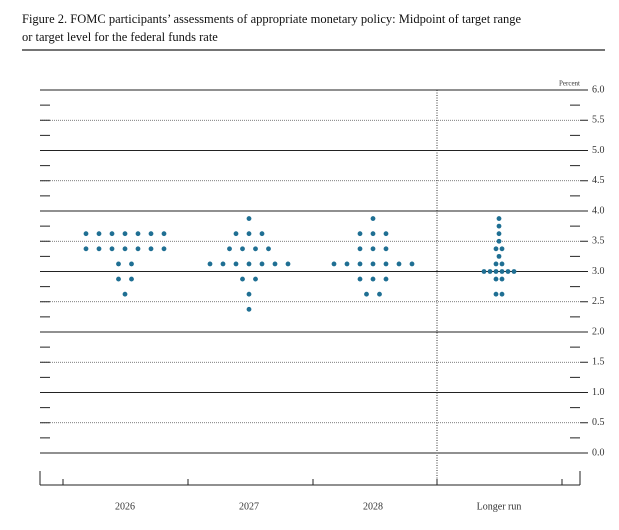  What do you see at coordinates (373, 506) in the screenshot?
I see `x-tick-label: 2028` at bounding box center [373, 506].